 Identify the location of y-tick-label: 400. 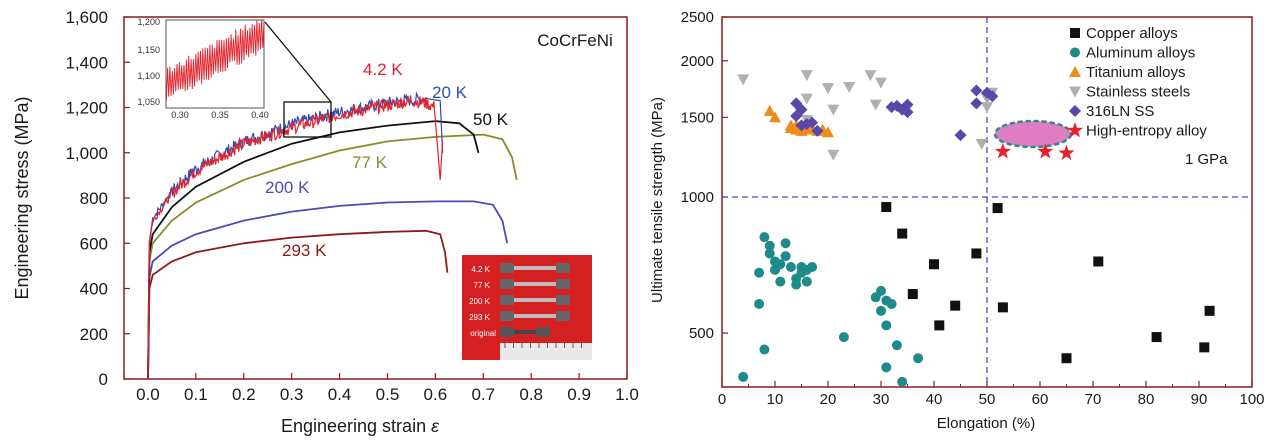
(94, 289).